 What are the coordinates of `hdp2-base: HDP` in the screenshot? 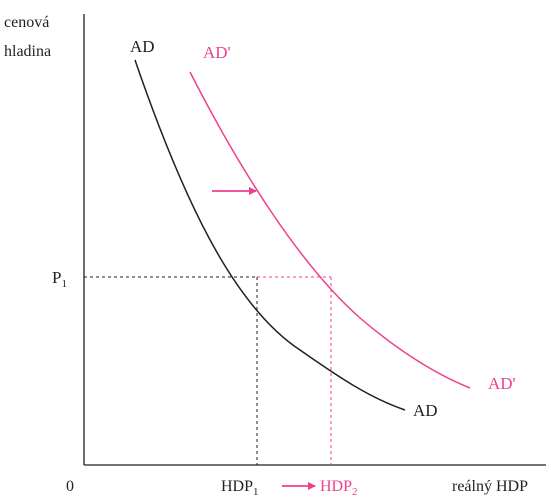 It's located at (336, 486).